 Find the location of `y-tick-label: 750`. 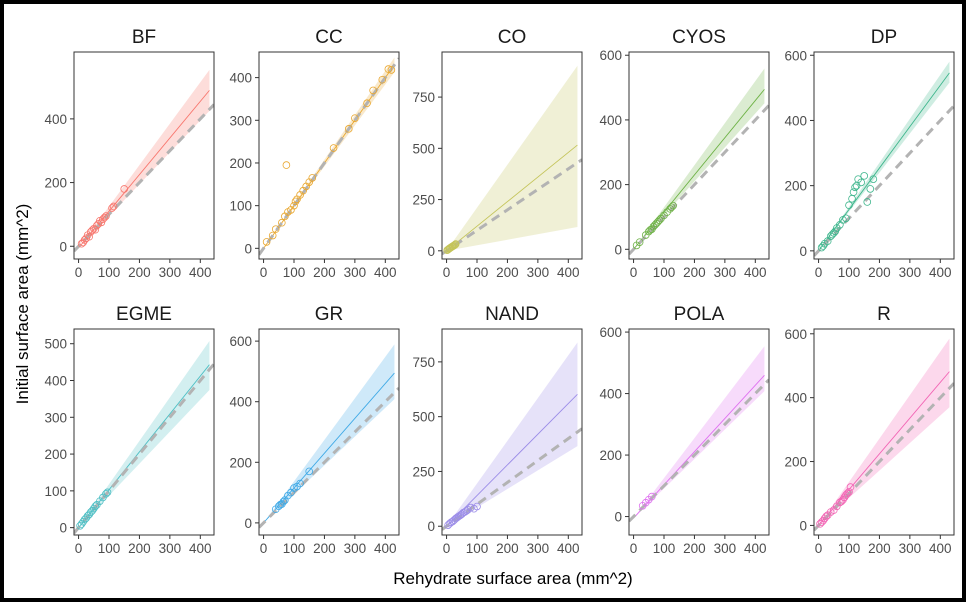

y-tick-label: 750 is located at coordinates (423, 97).